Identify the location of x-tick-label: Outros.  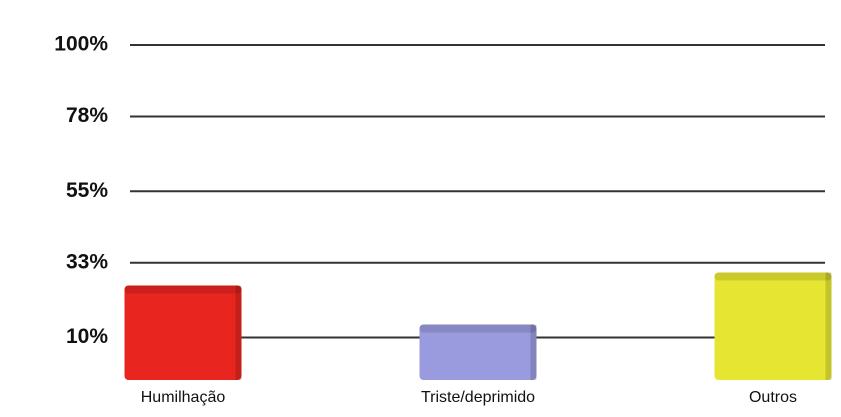
(773, 397).